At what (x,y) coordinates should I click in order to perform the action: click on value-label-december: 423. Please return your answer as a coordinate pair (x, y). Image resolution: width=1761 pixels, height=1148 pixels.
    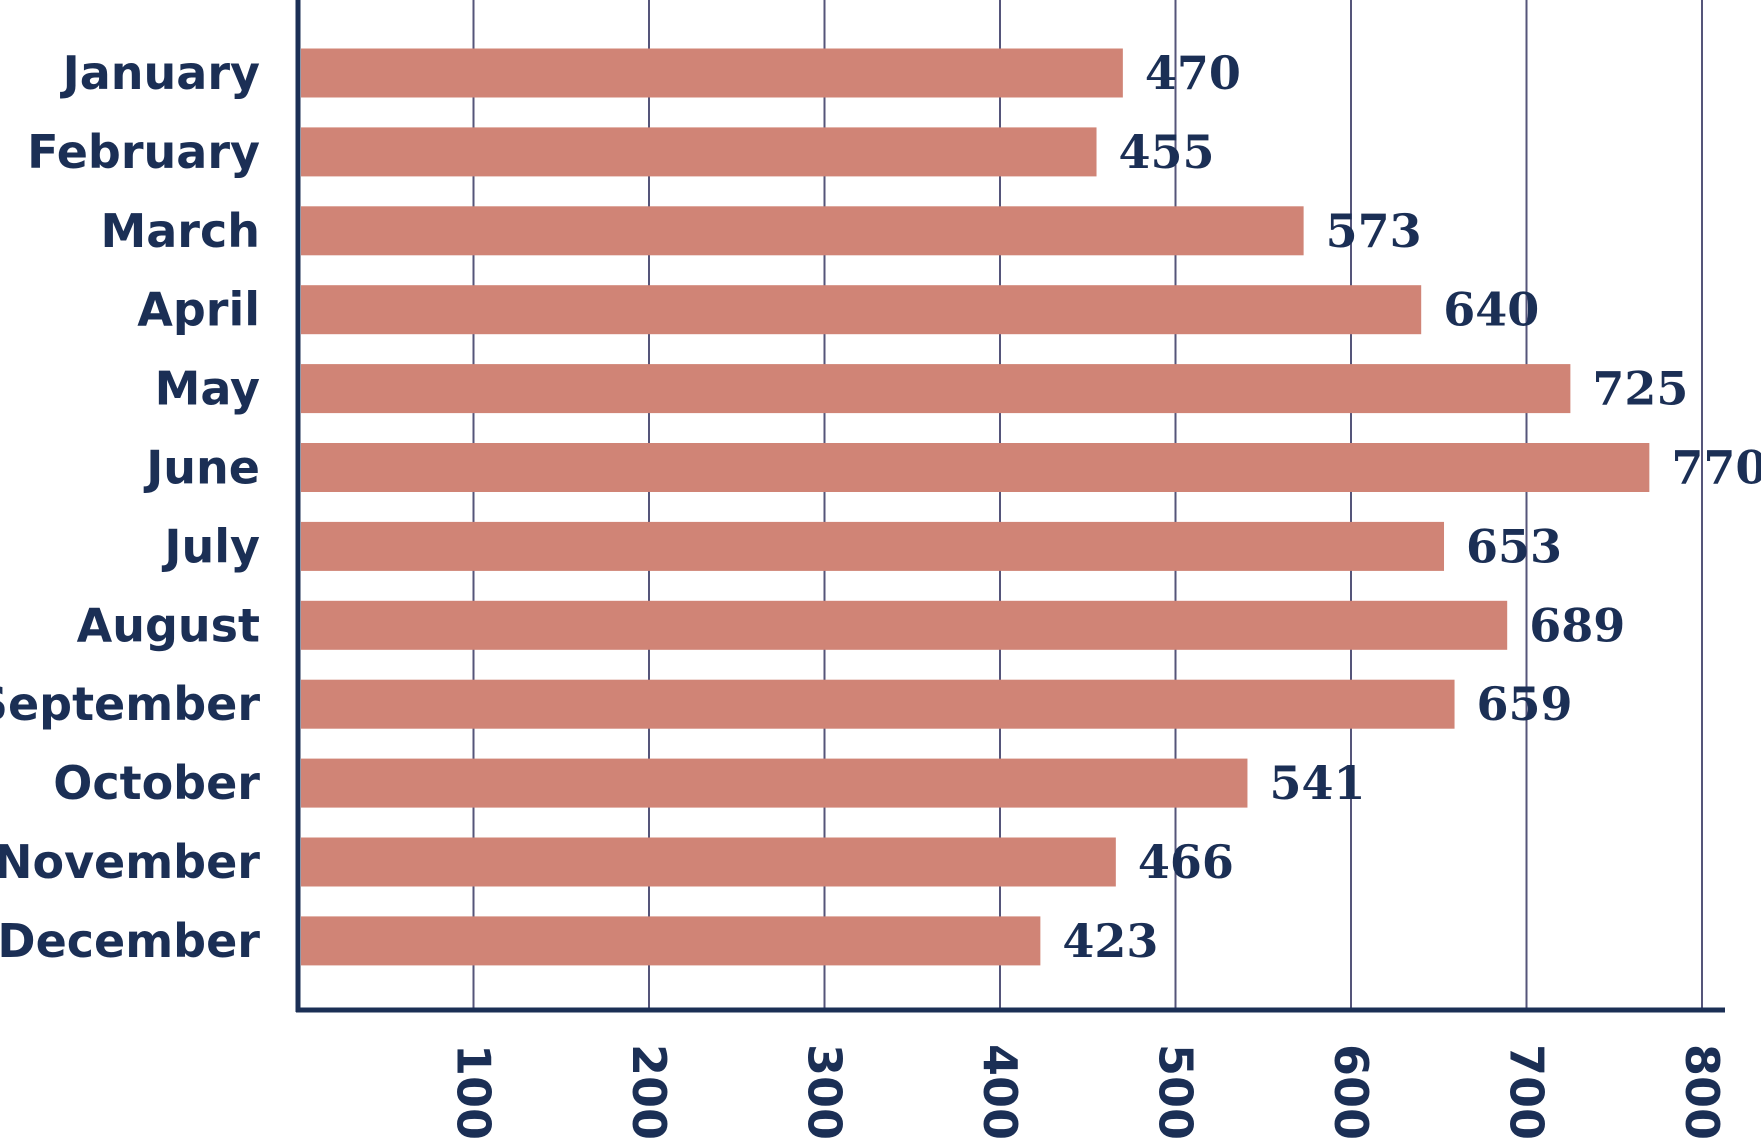
    Looking at the image, I should click on (1110, 941).